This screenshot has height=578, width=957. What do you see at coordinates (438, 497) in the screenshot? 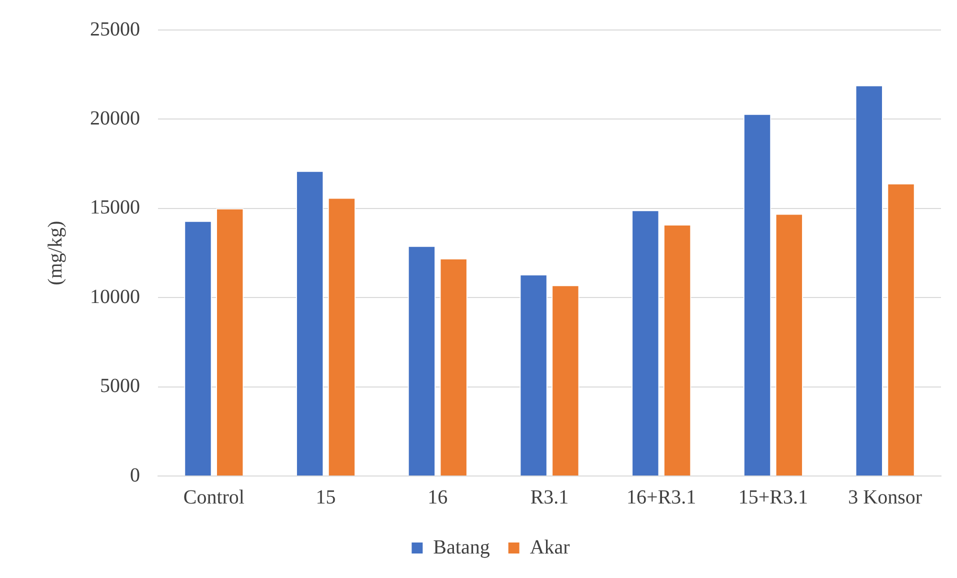
I see `x-tick-label: 16` at bounding box center [438, 497].